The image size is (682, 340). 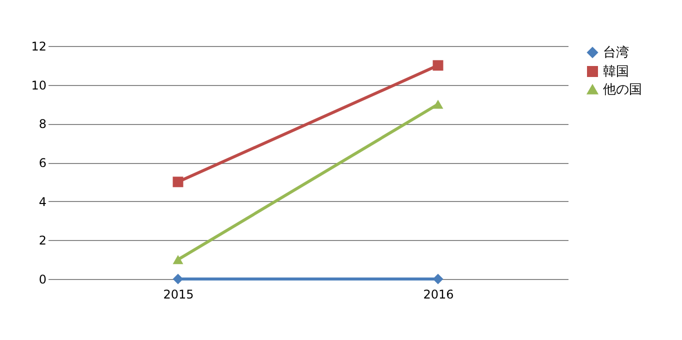 I want to click on legend-label: 他の国, so click(x=622, y=90).